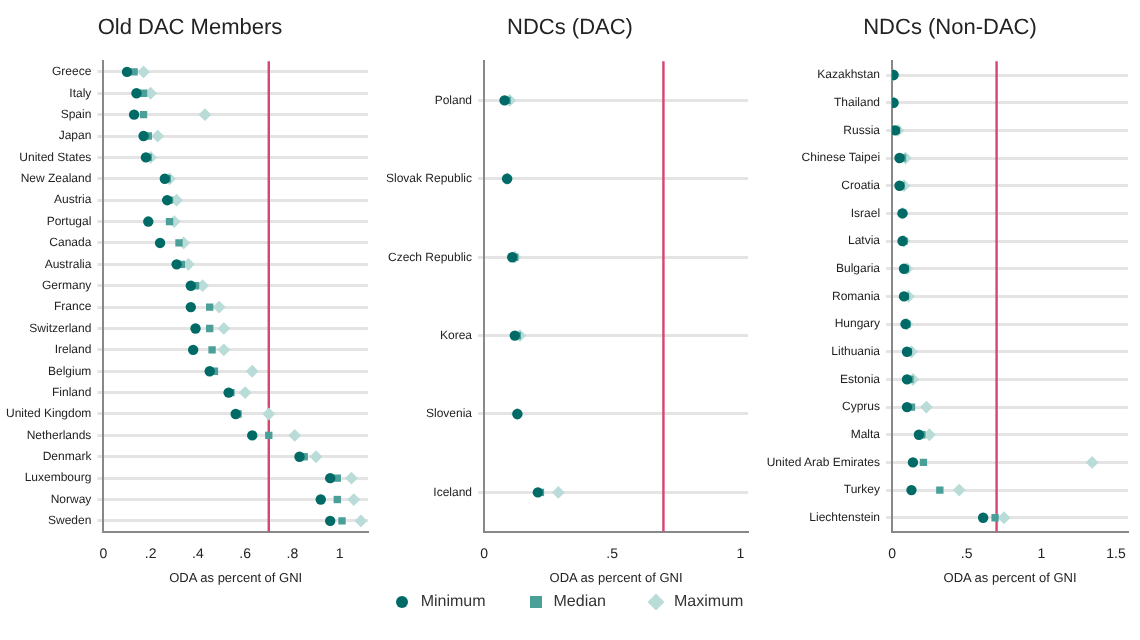  Describe the element at coordinates (453, 601) in the screenshot. I see `legend-label: Minimum` at that location.